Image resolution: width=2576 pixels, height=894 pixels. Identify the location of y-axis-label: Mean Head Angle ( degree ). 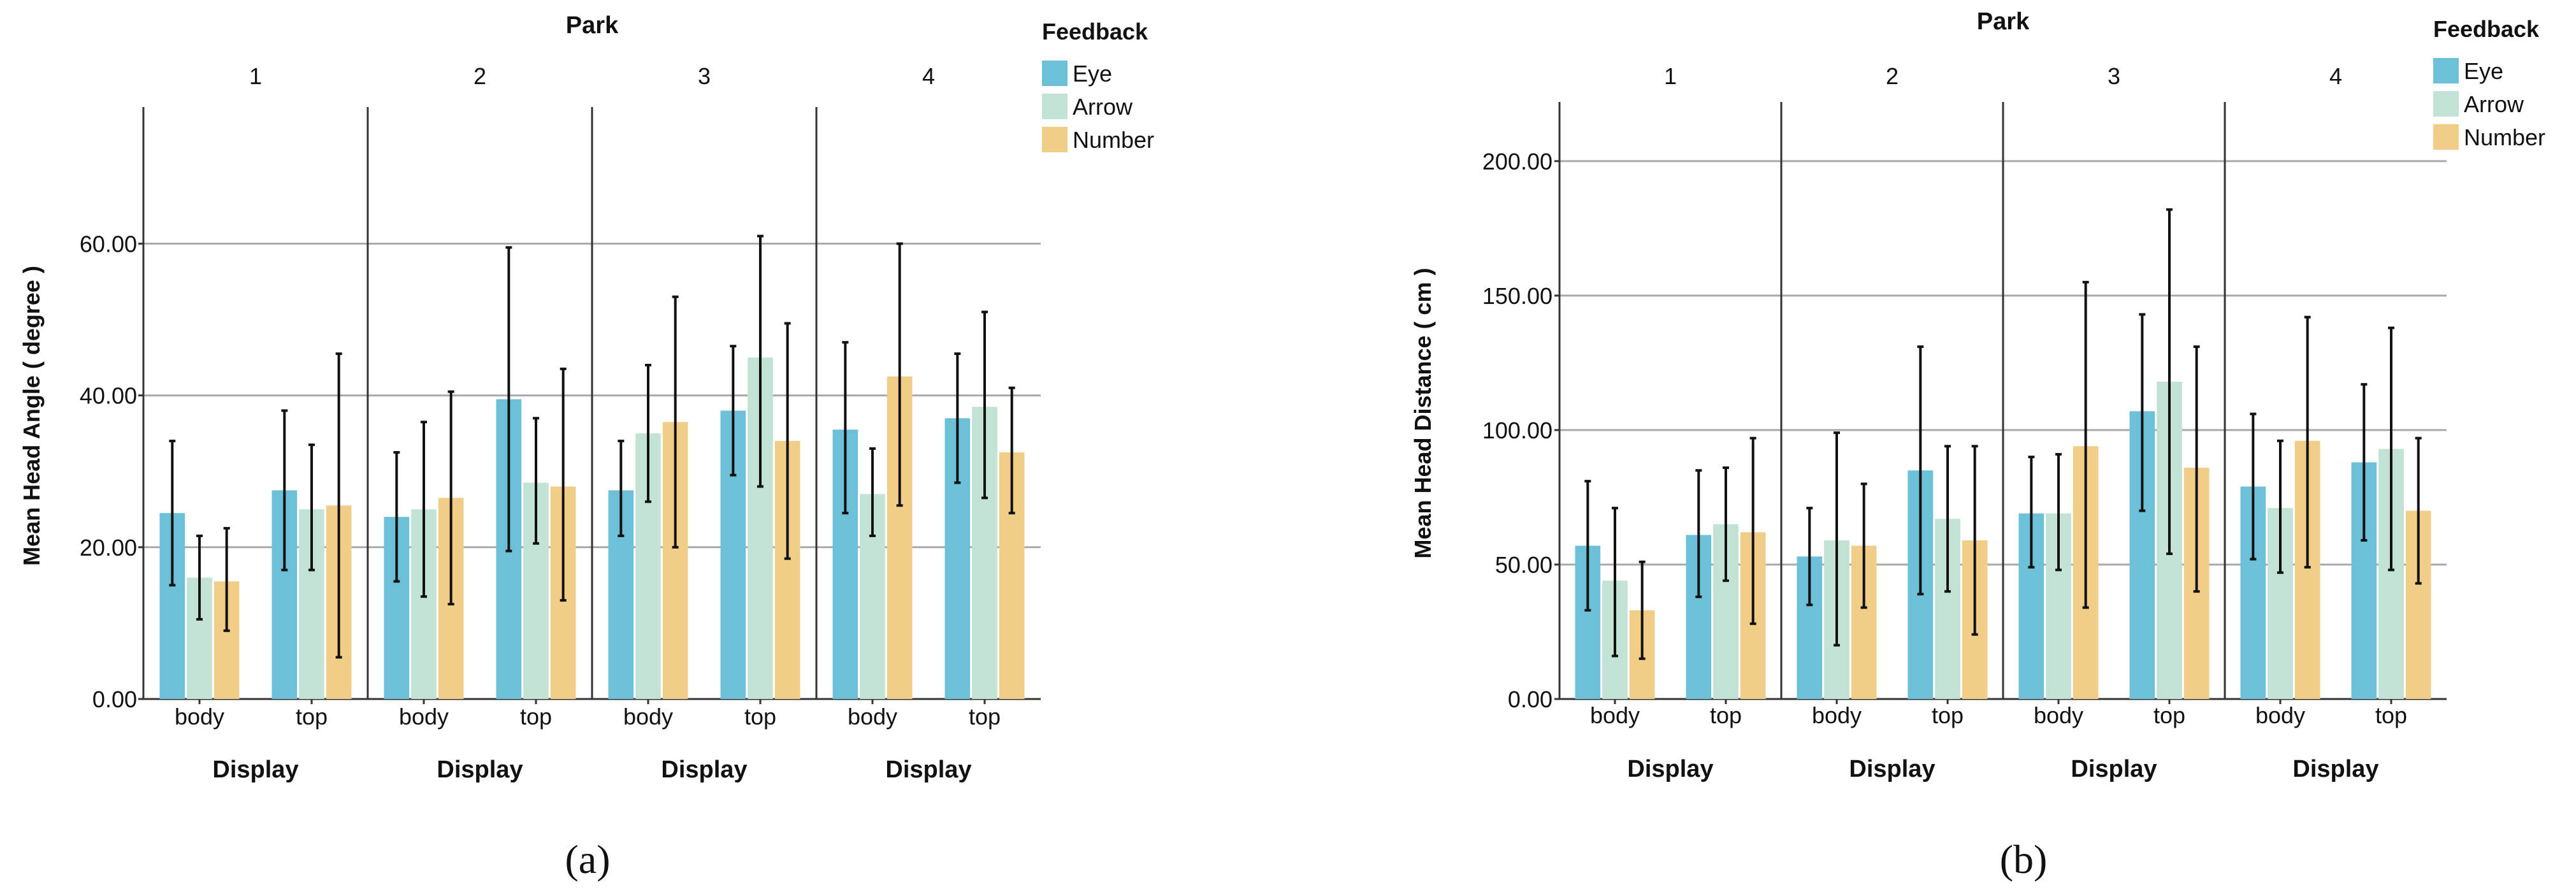
(31, 416).